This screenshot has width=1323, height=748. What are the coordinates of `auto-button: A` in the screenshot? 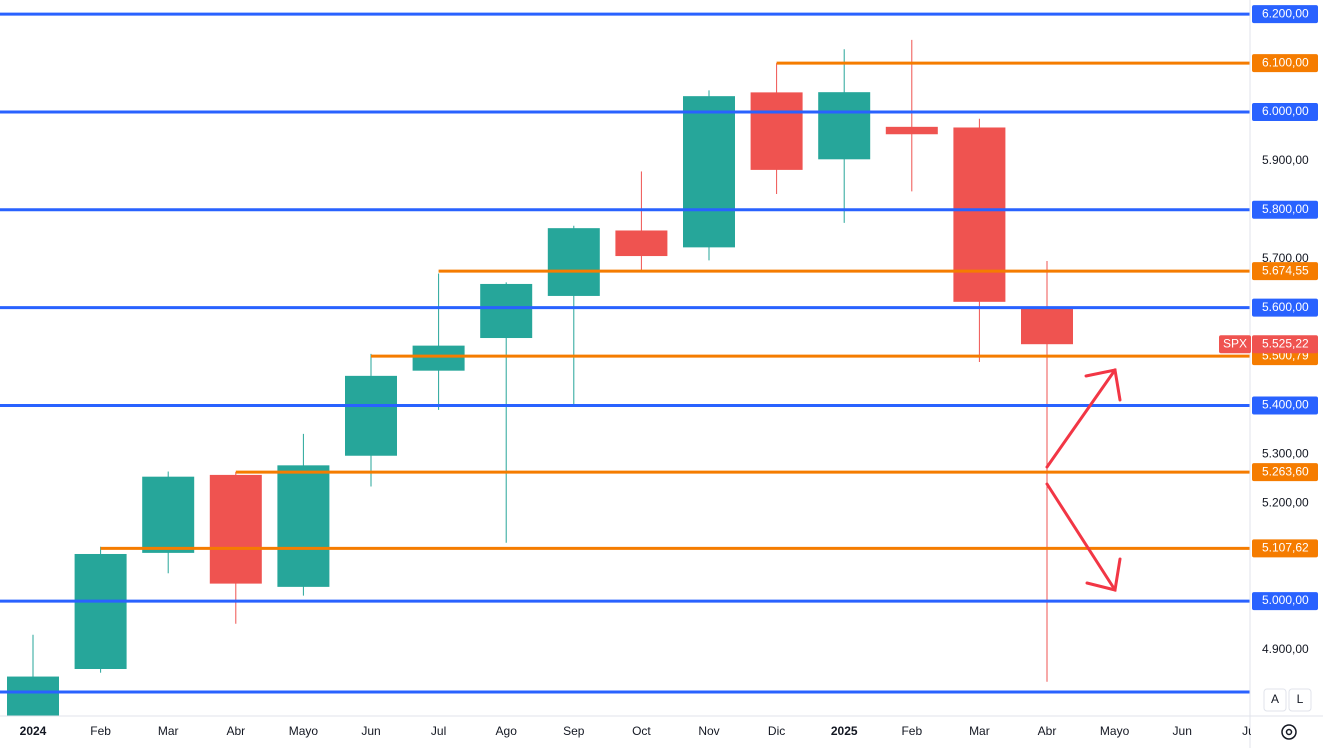 It's located at (1275, 699).